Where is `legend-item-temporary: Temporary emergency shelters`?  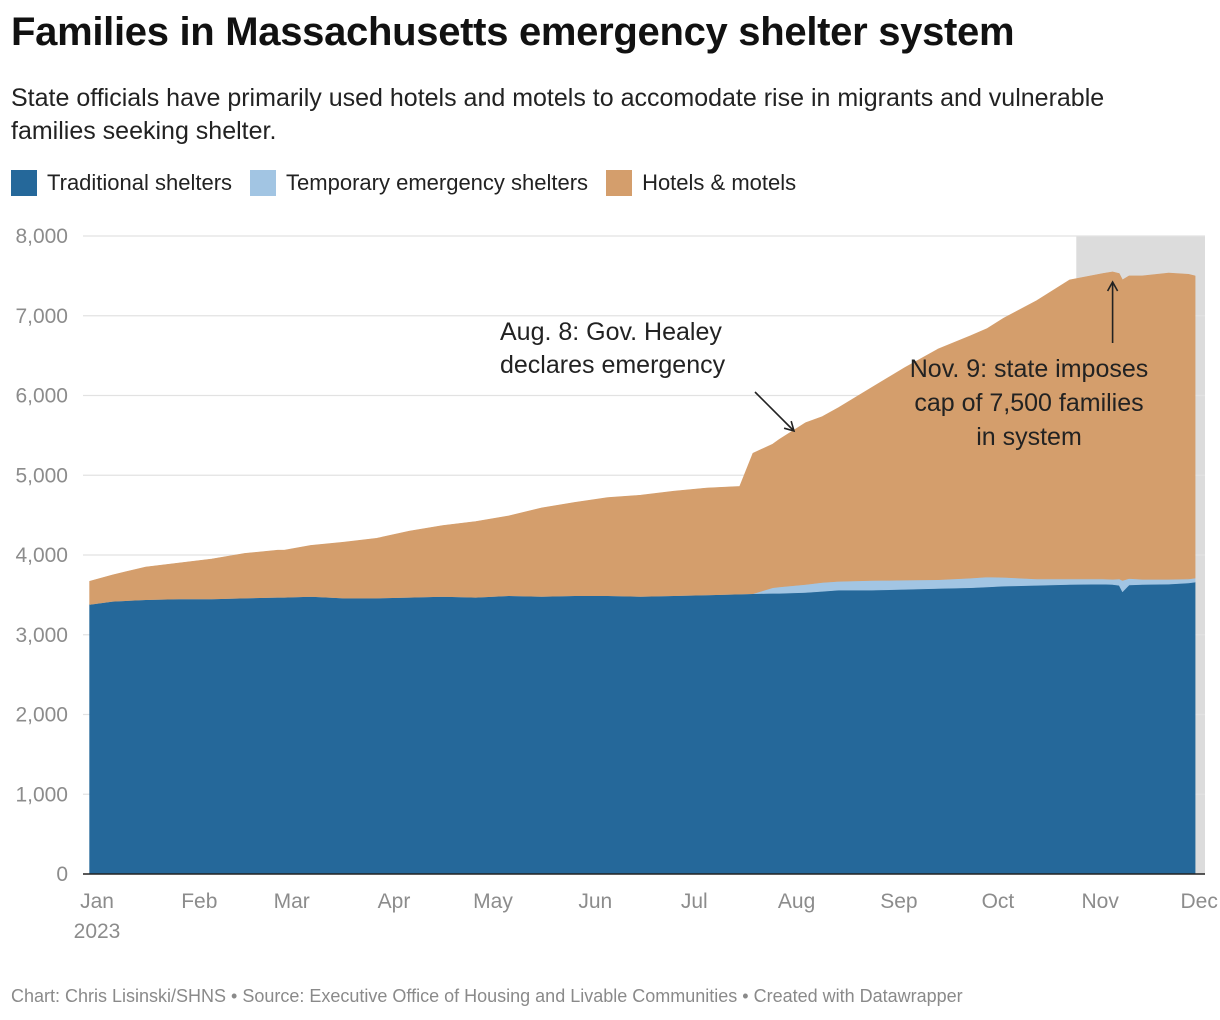
legend-item-temporary: Temporary emergency shelters is located at coordinates (419, 183).